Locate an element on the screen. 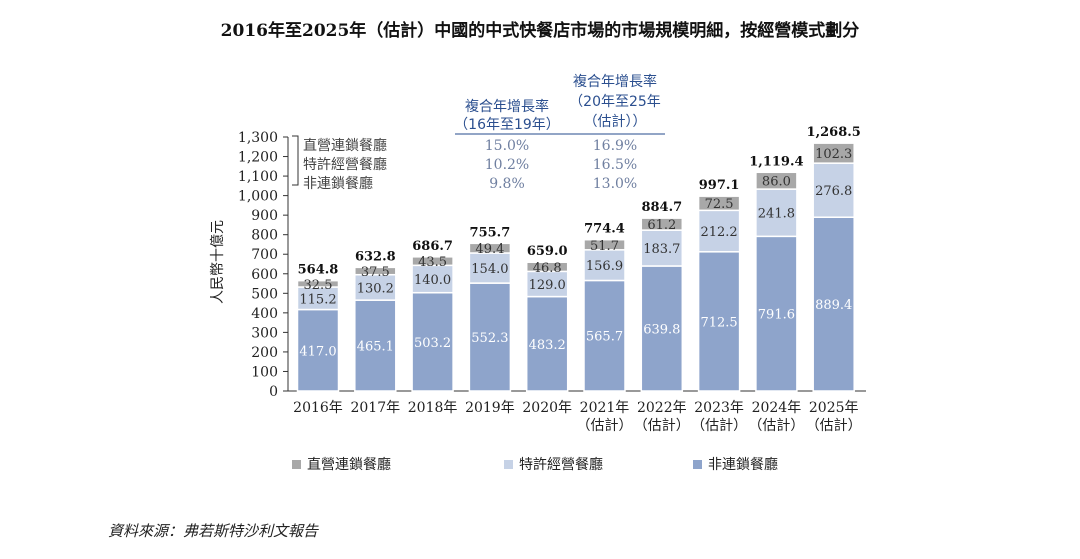 The height and width of the screenshot is (559, 1080). cagr-header: （16年至19年） is located at coordinates (507, 125).